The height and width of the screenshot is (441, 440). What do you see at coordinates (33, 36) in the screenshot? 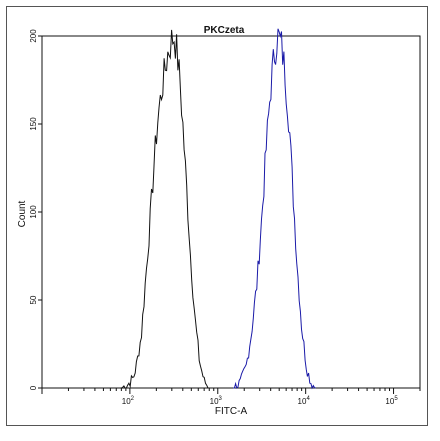
I see `y-tick-label: 200` at bounding box center [33, 36].